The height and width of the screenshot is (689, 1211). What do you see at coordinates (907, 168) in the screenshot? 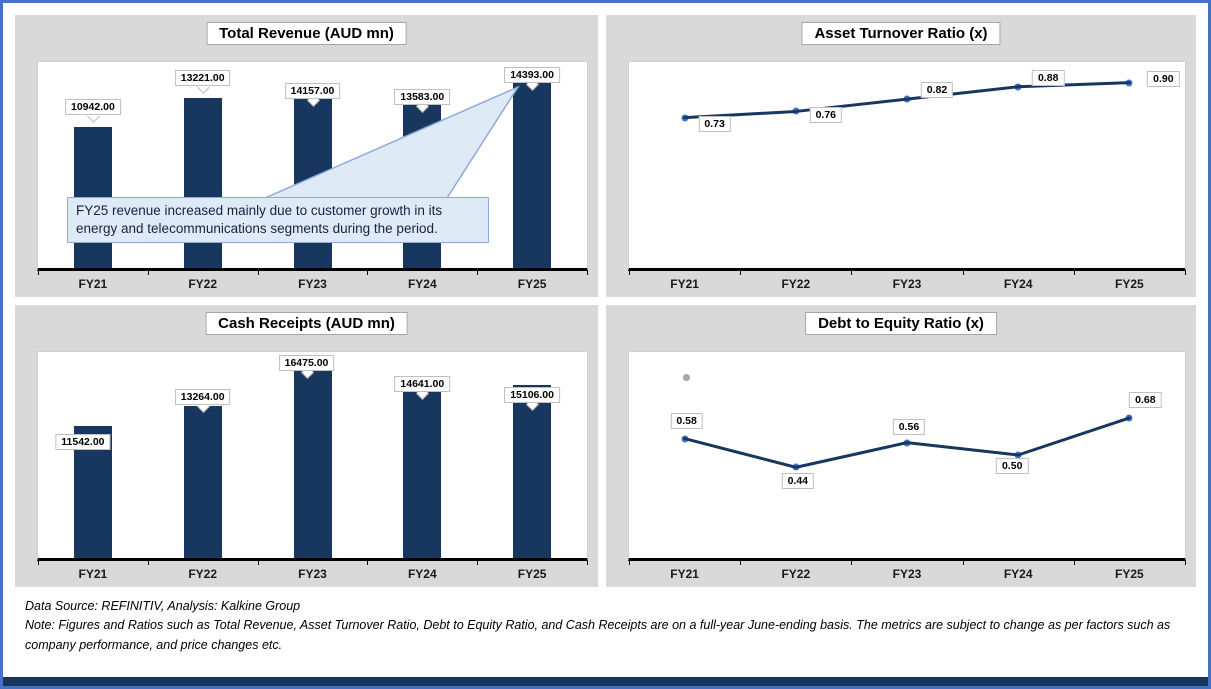
I see `plot-area: 0.73 0.76 0.82 0.88 0.90` at bounding box center [907, 168].